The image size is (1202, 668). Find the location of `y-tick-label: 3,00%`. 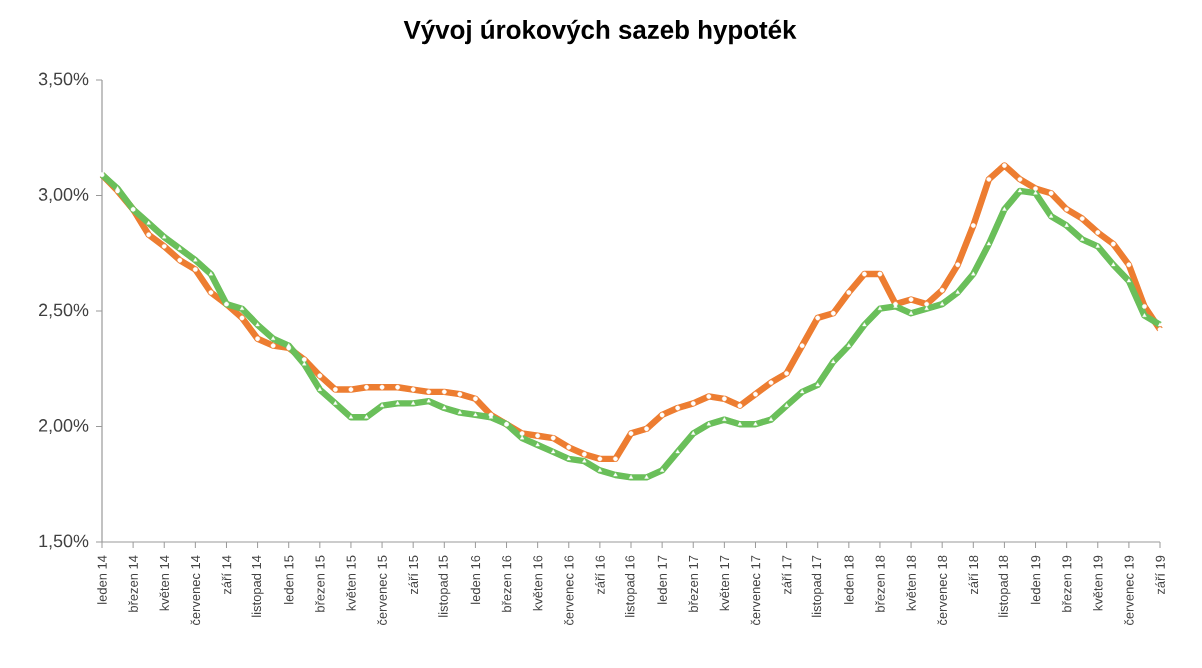

y-tick-label: 3,00% is located at coordinates (63, 195).